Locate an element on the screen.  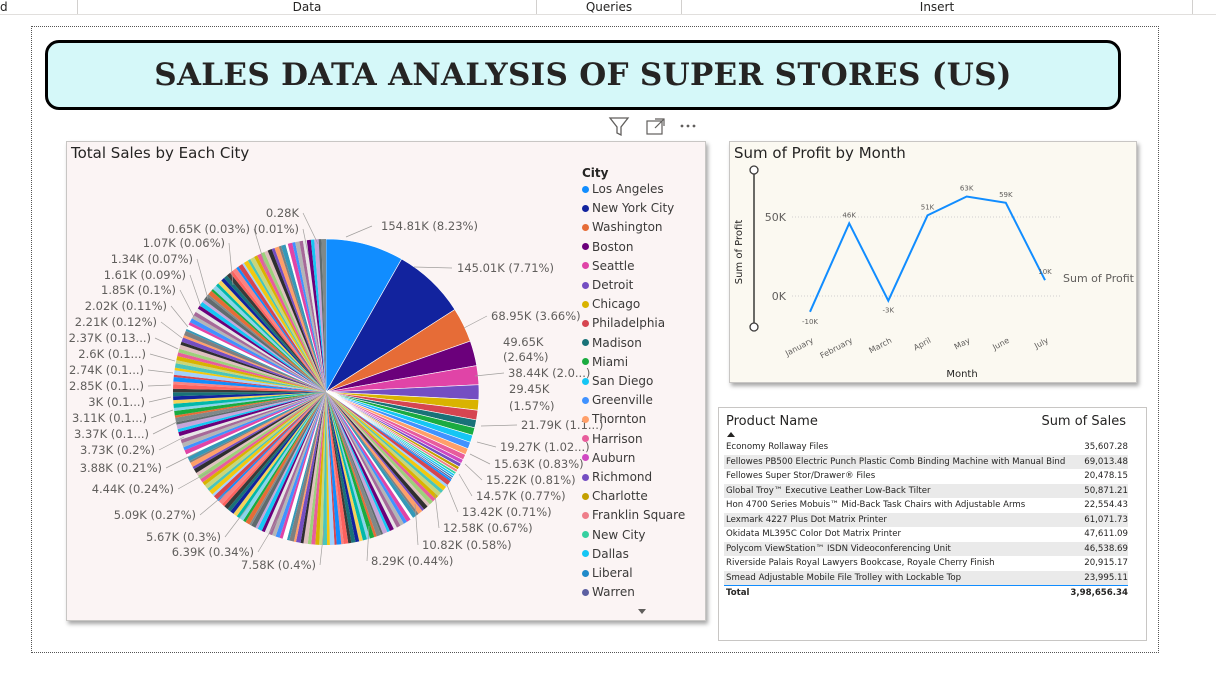
ribbon-tab-queries: Queries is located at coordinates (609, 7).